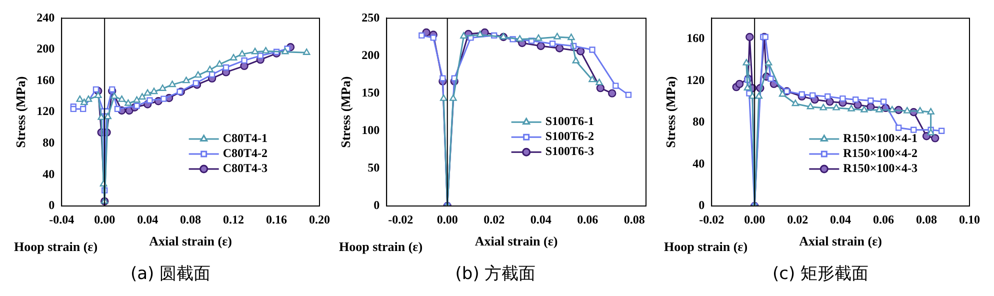  What do you see at coordinates (880, 138) in the screenshot?
I see `legend-label: R150×100×4-1` at bounding box center [880, 138].